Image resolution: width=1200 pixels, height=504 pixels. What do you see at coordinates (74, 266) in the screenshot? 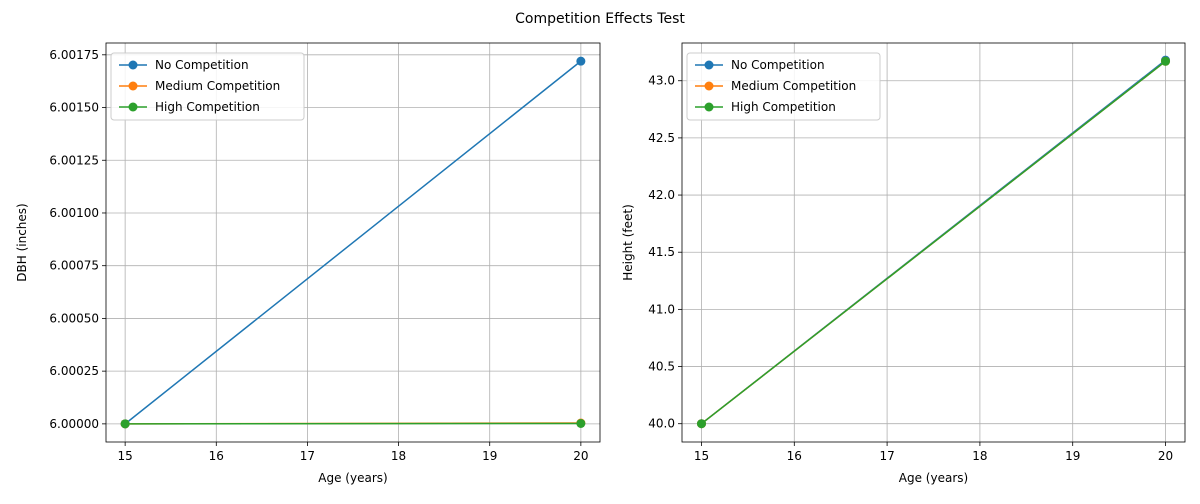
I see `y-tick-label-3: 6.00075` at bounding box center [74, 266].